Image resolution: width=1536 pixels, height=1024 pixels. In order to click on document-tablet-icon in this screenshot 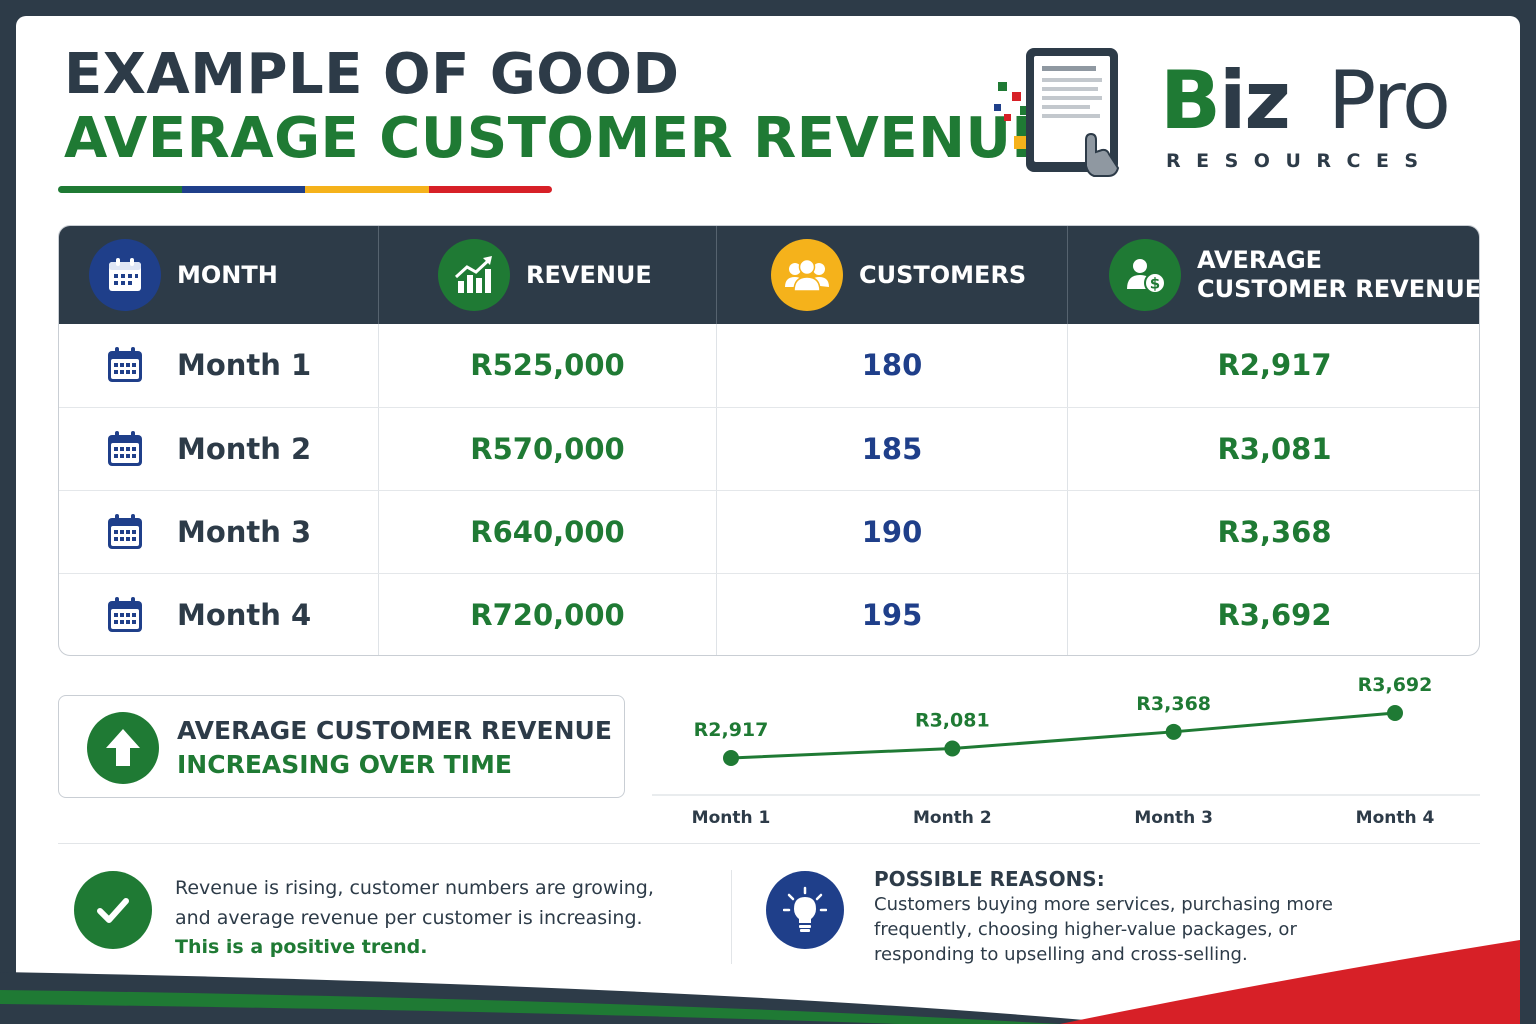, I will do `click(1057, 112)`.